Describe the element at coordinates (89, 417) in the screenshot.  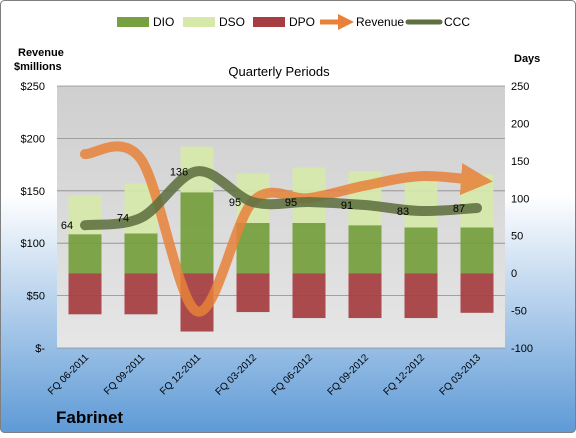
I see `company-name: Fabrinet` at that location.